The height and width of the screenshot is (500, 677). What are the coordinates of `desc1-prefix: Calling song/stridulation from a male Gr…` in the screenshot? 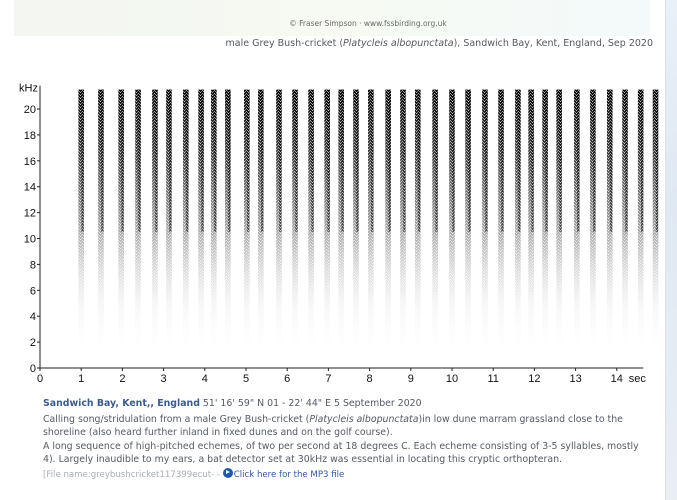 It's located at (176, 419).